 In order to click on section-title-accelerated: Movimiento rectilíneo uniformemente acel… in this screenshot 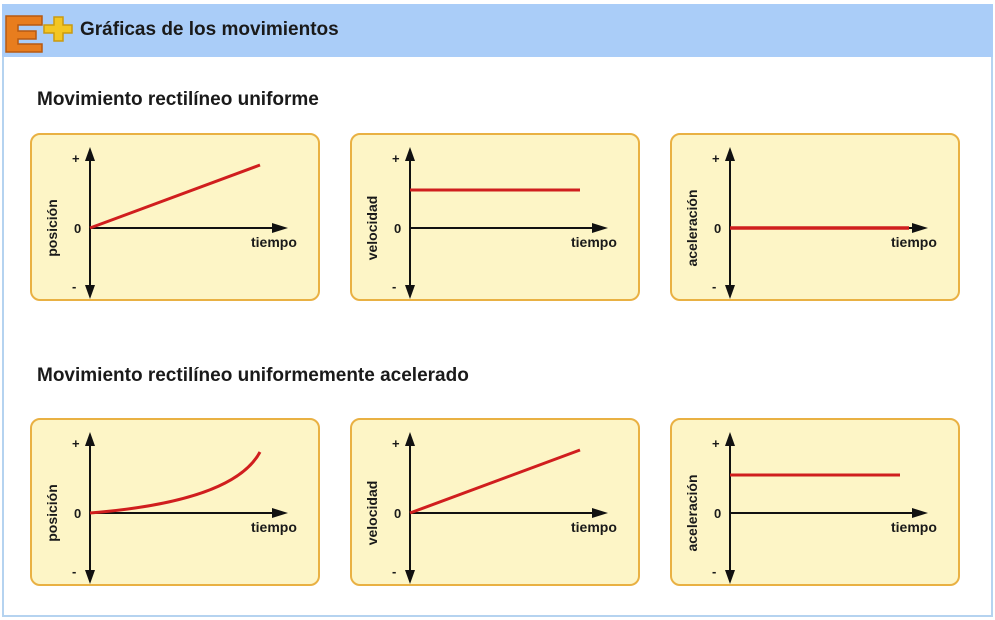, I will do `click(253, 375)`.